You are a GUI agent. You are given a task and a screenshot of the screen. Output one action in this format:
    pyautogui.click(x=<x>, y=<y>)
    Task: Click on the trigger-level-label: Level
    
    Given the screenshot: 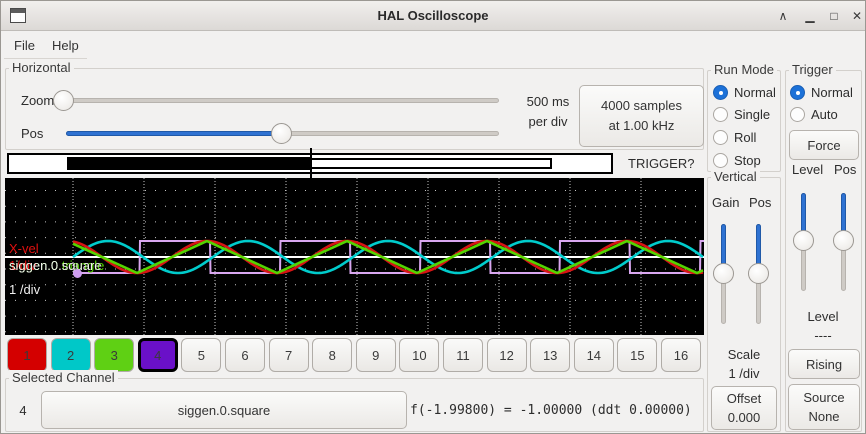 What is the action you would take?
    pyautogui.click(x=823, y=316)
    